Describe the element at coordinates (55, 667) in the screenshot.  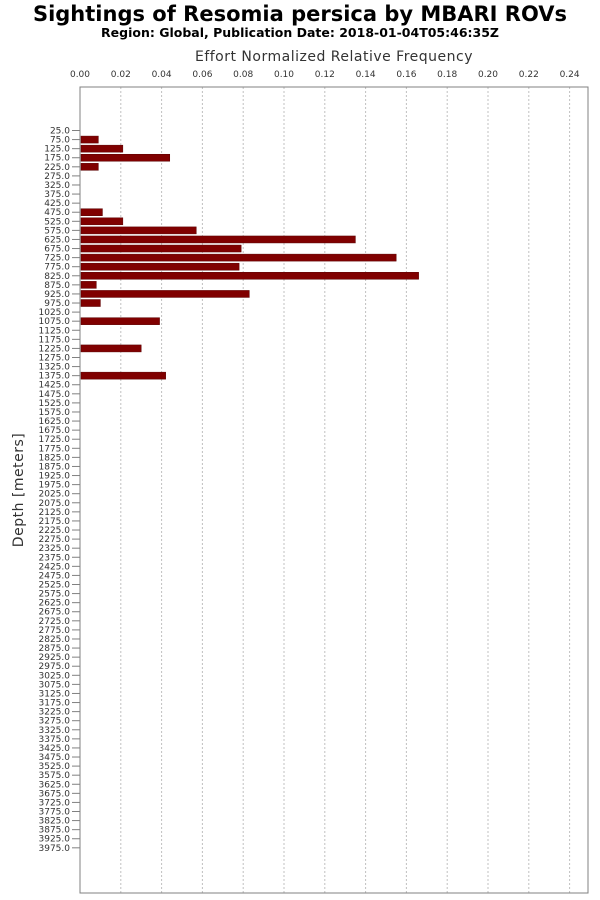
I see `y-tick-label: 2975.0` at that location.